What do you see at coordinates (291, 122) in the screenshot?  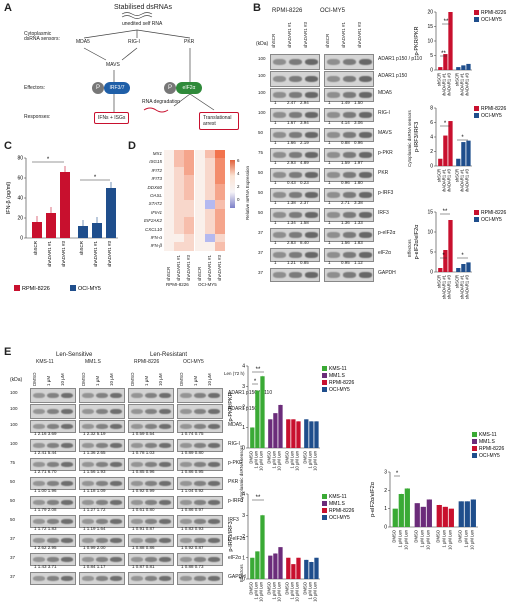 I see `b-quant: 1.67` at bounding box center [291, 122].